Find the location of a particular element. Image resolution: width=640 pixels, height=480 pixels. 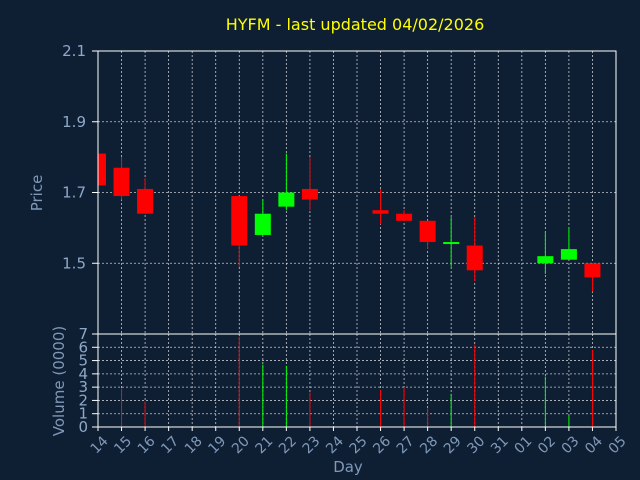

volume-axis-label: Volume (0000) is located at coordinates (59, 381).